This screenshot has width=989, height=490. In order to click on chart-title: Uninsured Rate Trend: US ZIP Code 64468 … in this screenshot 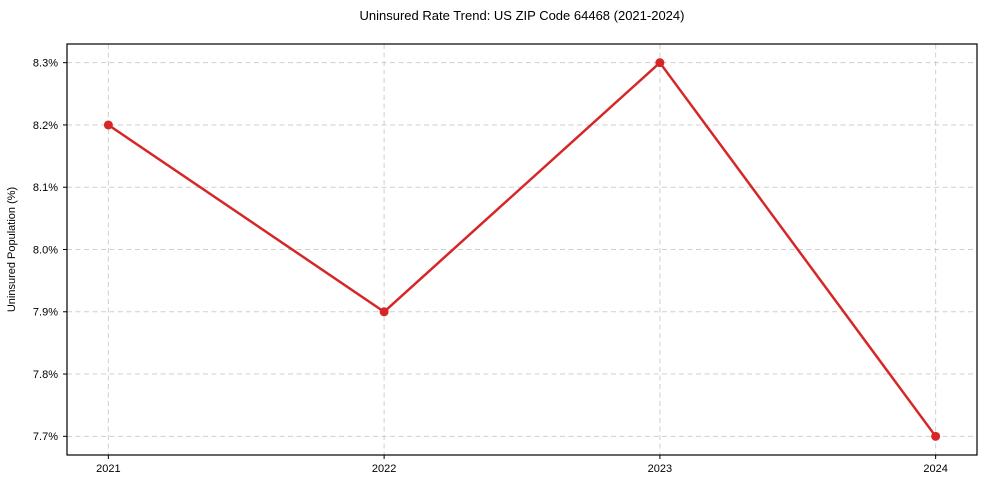, I will do `click(522, 15)`.